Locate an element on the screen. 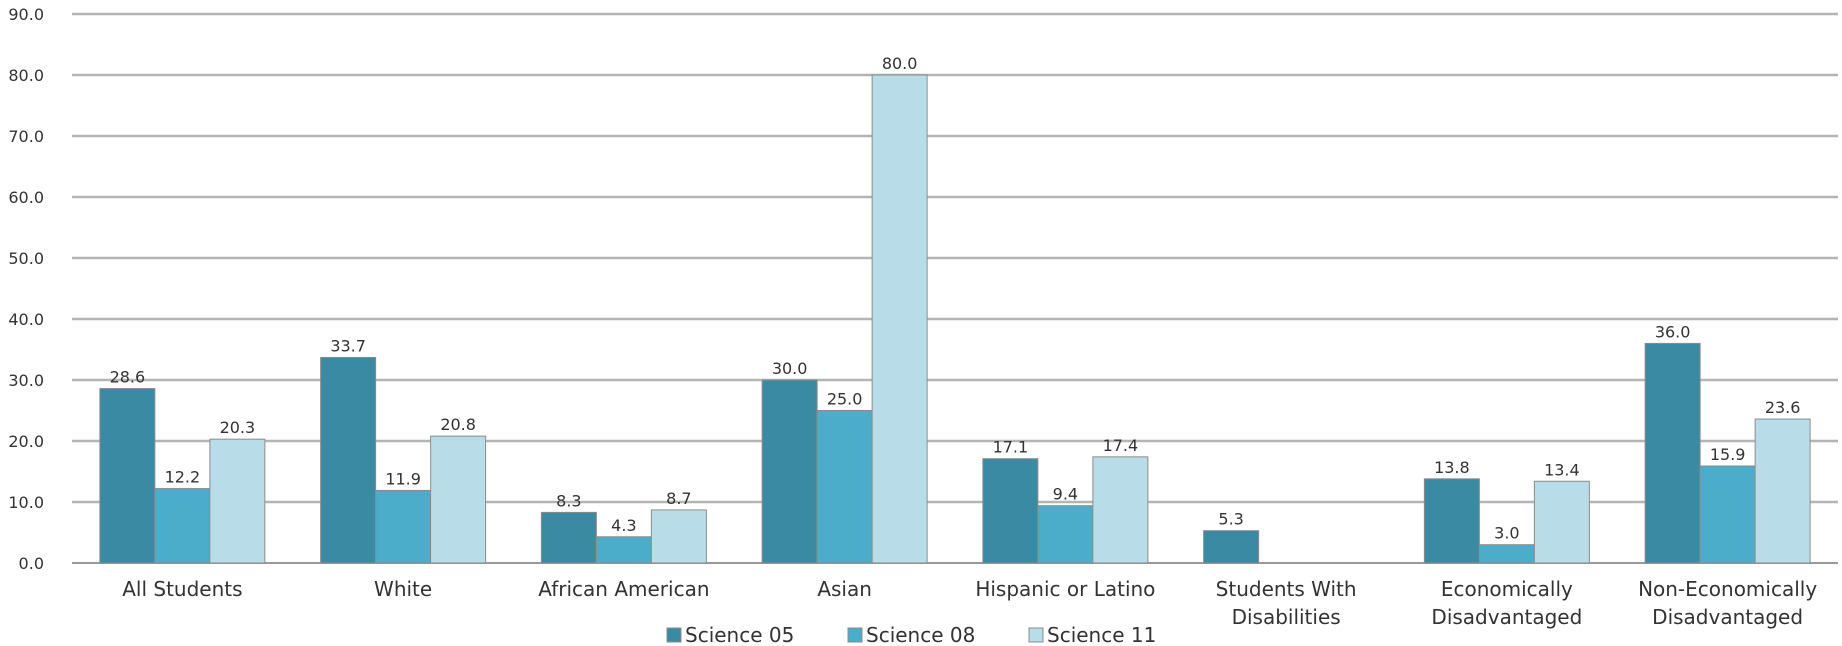 The width and height of the screenshot is (1842, 646). category-label: African American is located at coordinates (623, 589).